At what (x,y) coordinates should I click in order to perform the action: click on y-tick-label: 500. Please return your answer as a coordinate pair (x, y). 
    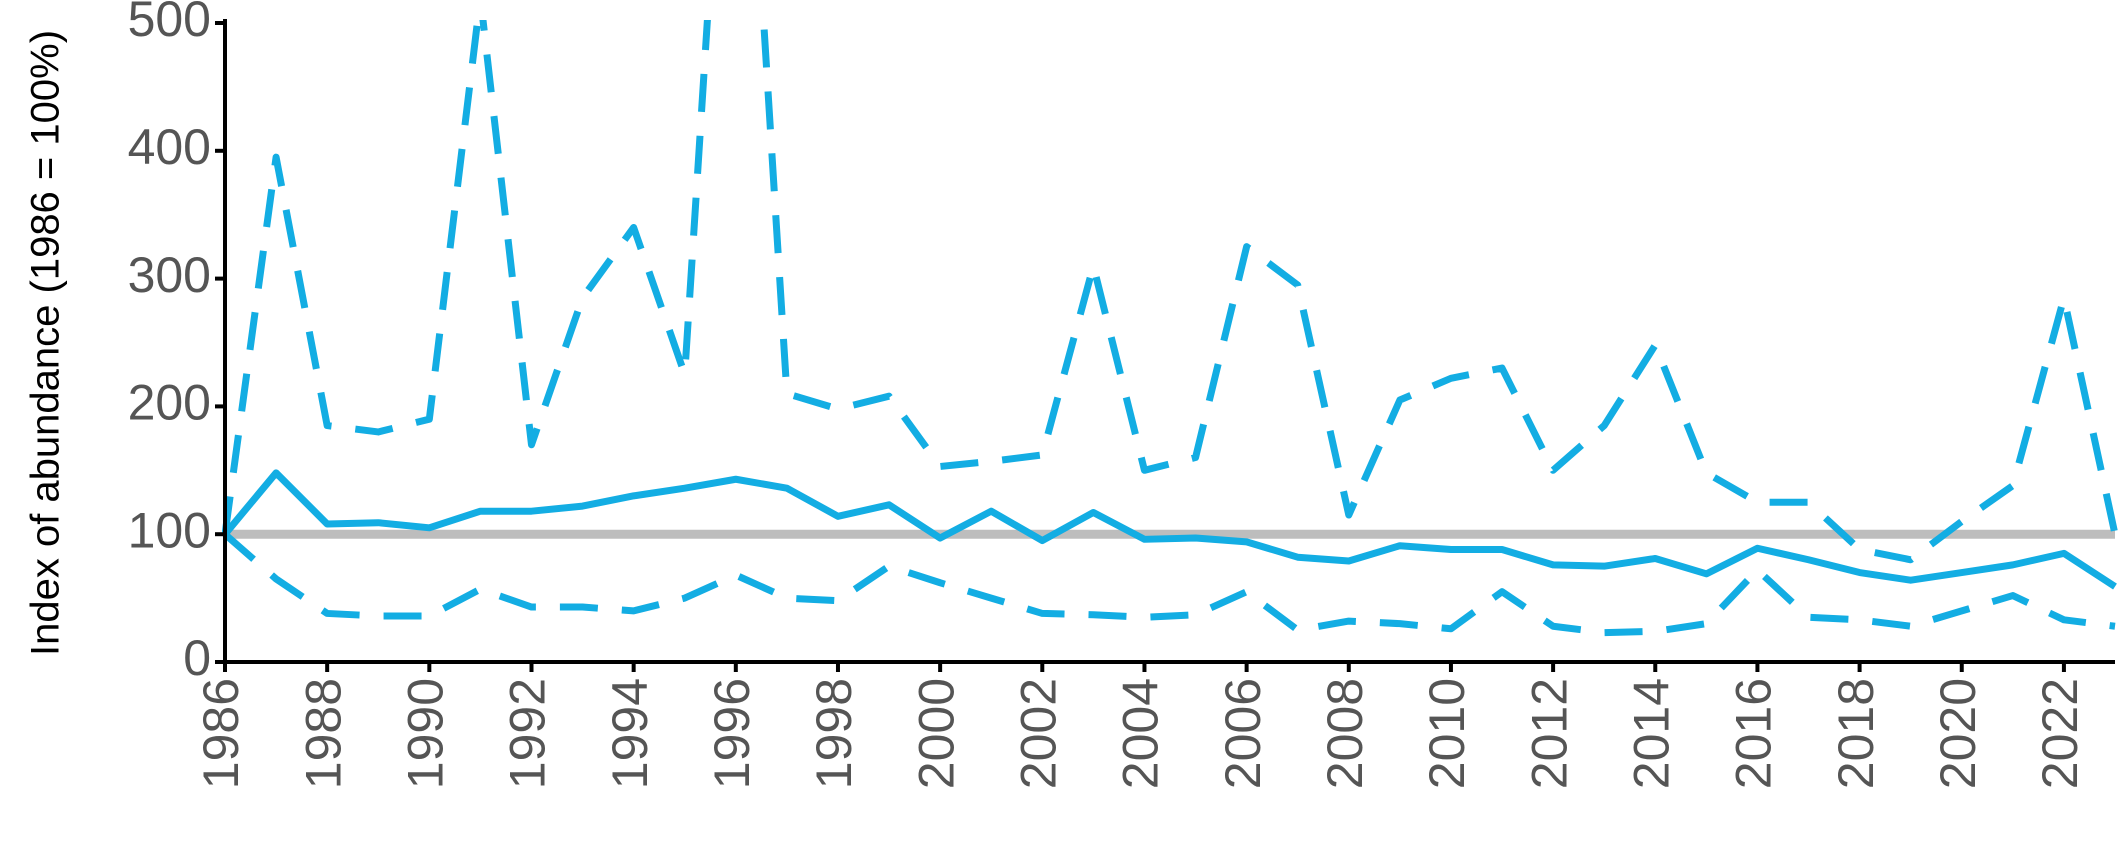
    Looking at the image, I should click on (169, 23).